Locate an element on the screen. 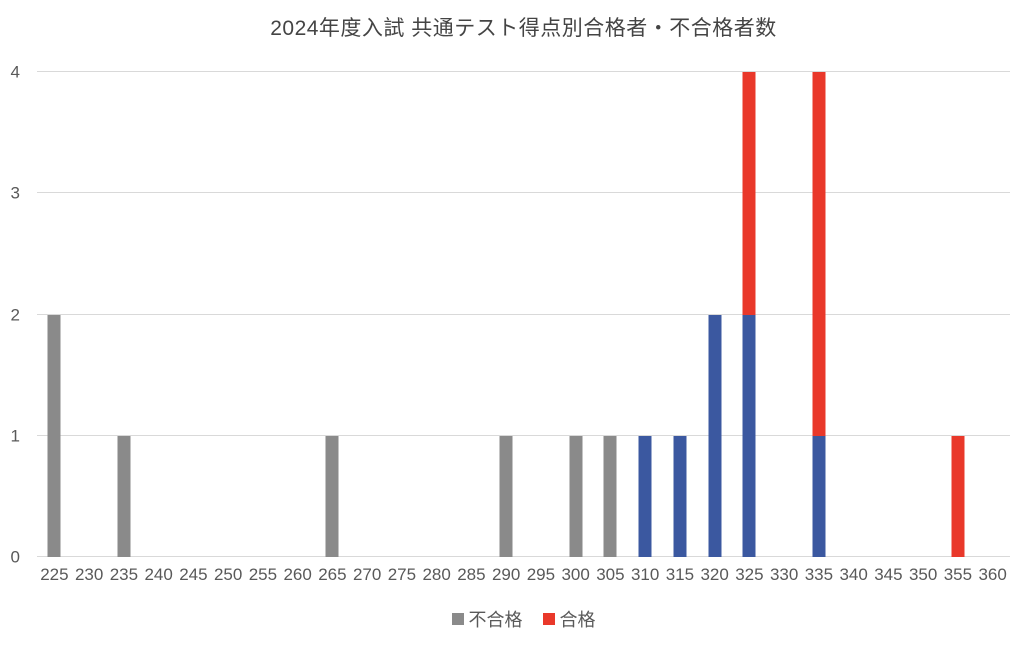 The height and width of the screenshot is (646, 1024). x-tick-label-260: 260 is located at coordinates (297, 574).